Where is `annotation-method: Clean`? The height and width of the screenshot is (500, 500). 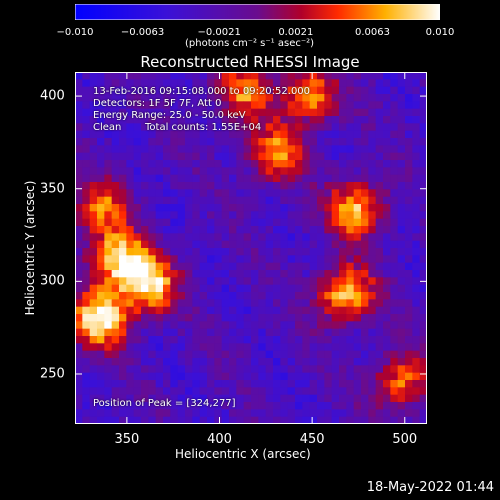 annotation-method: Clean is located at coordinates (107, 127).